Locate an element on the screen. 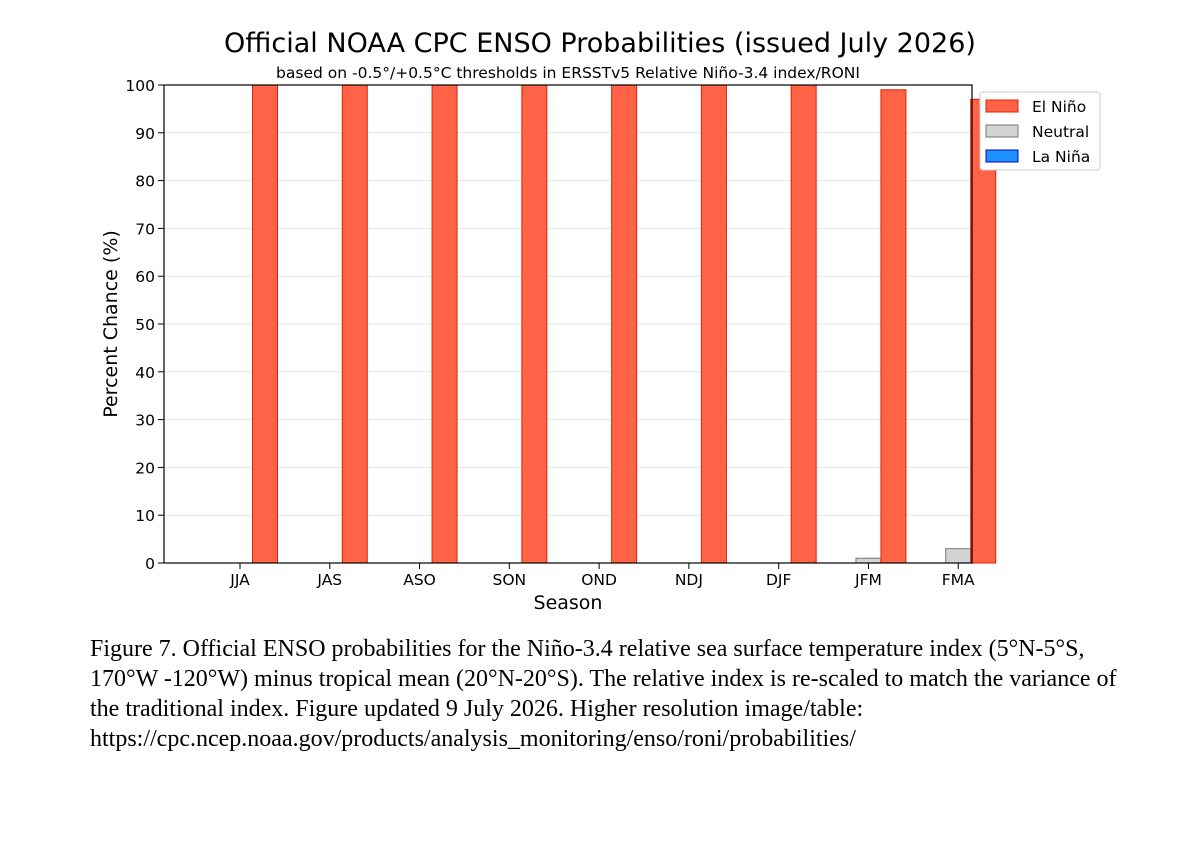  y-tick-label: 100 is located at coordinates (140, 86).